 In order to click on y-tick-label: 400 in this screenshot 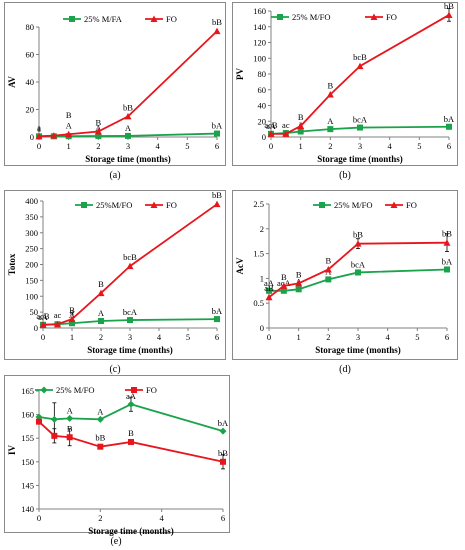, I will do `click(31, 201)`.